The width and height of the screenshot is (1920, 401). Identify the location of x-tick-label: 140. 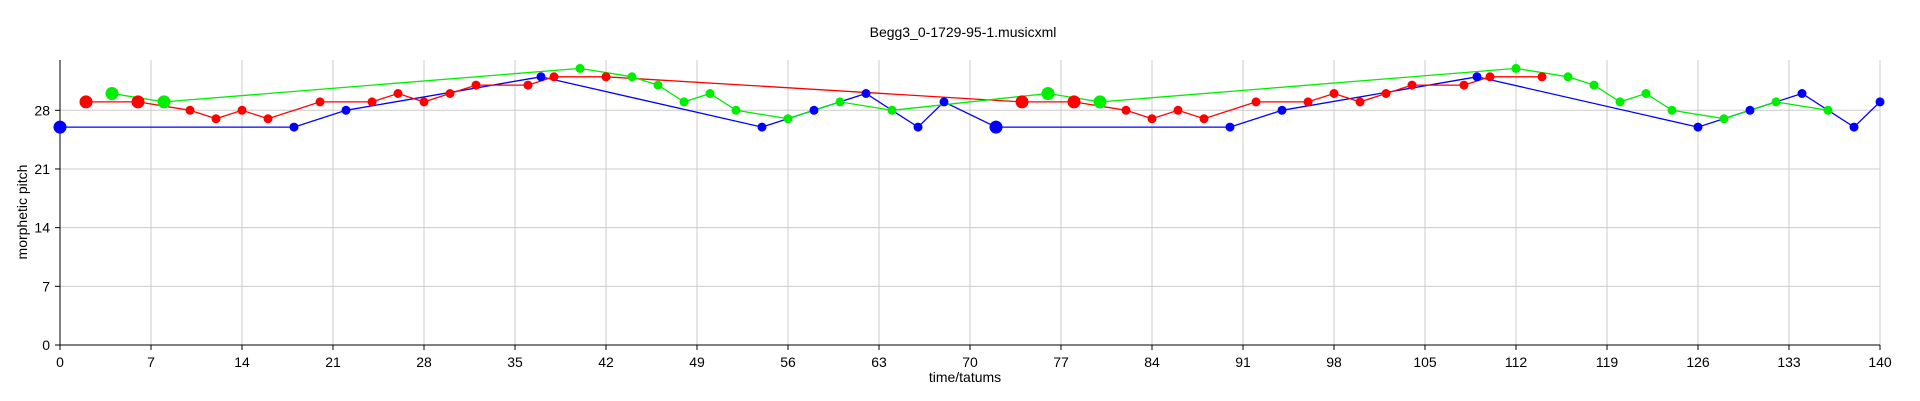
(1880, 362).